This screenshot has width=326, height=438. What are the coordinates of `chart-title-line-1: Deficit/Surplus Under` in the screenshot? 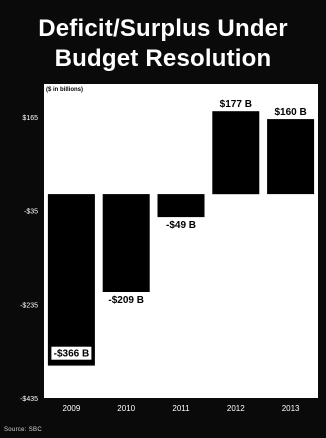 It's located at (163, 28).